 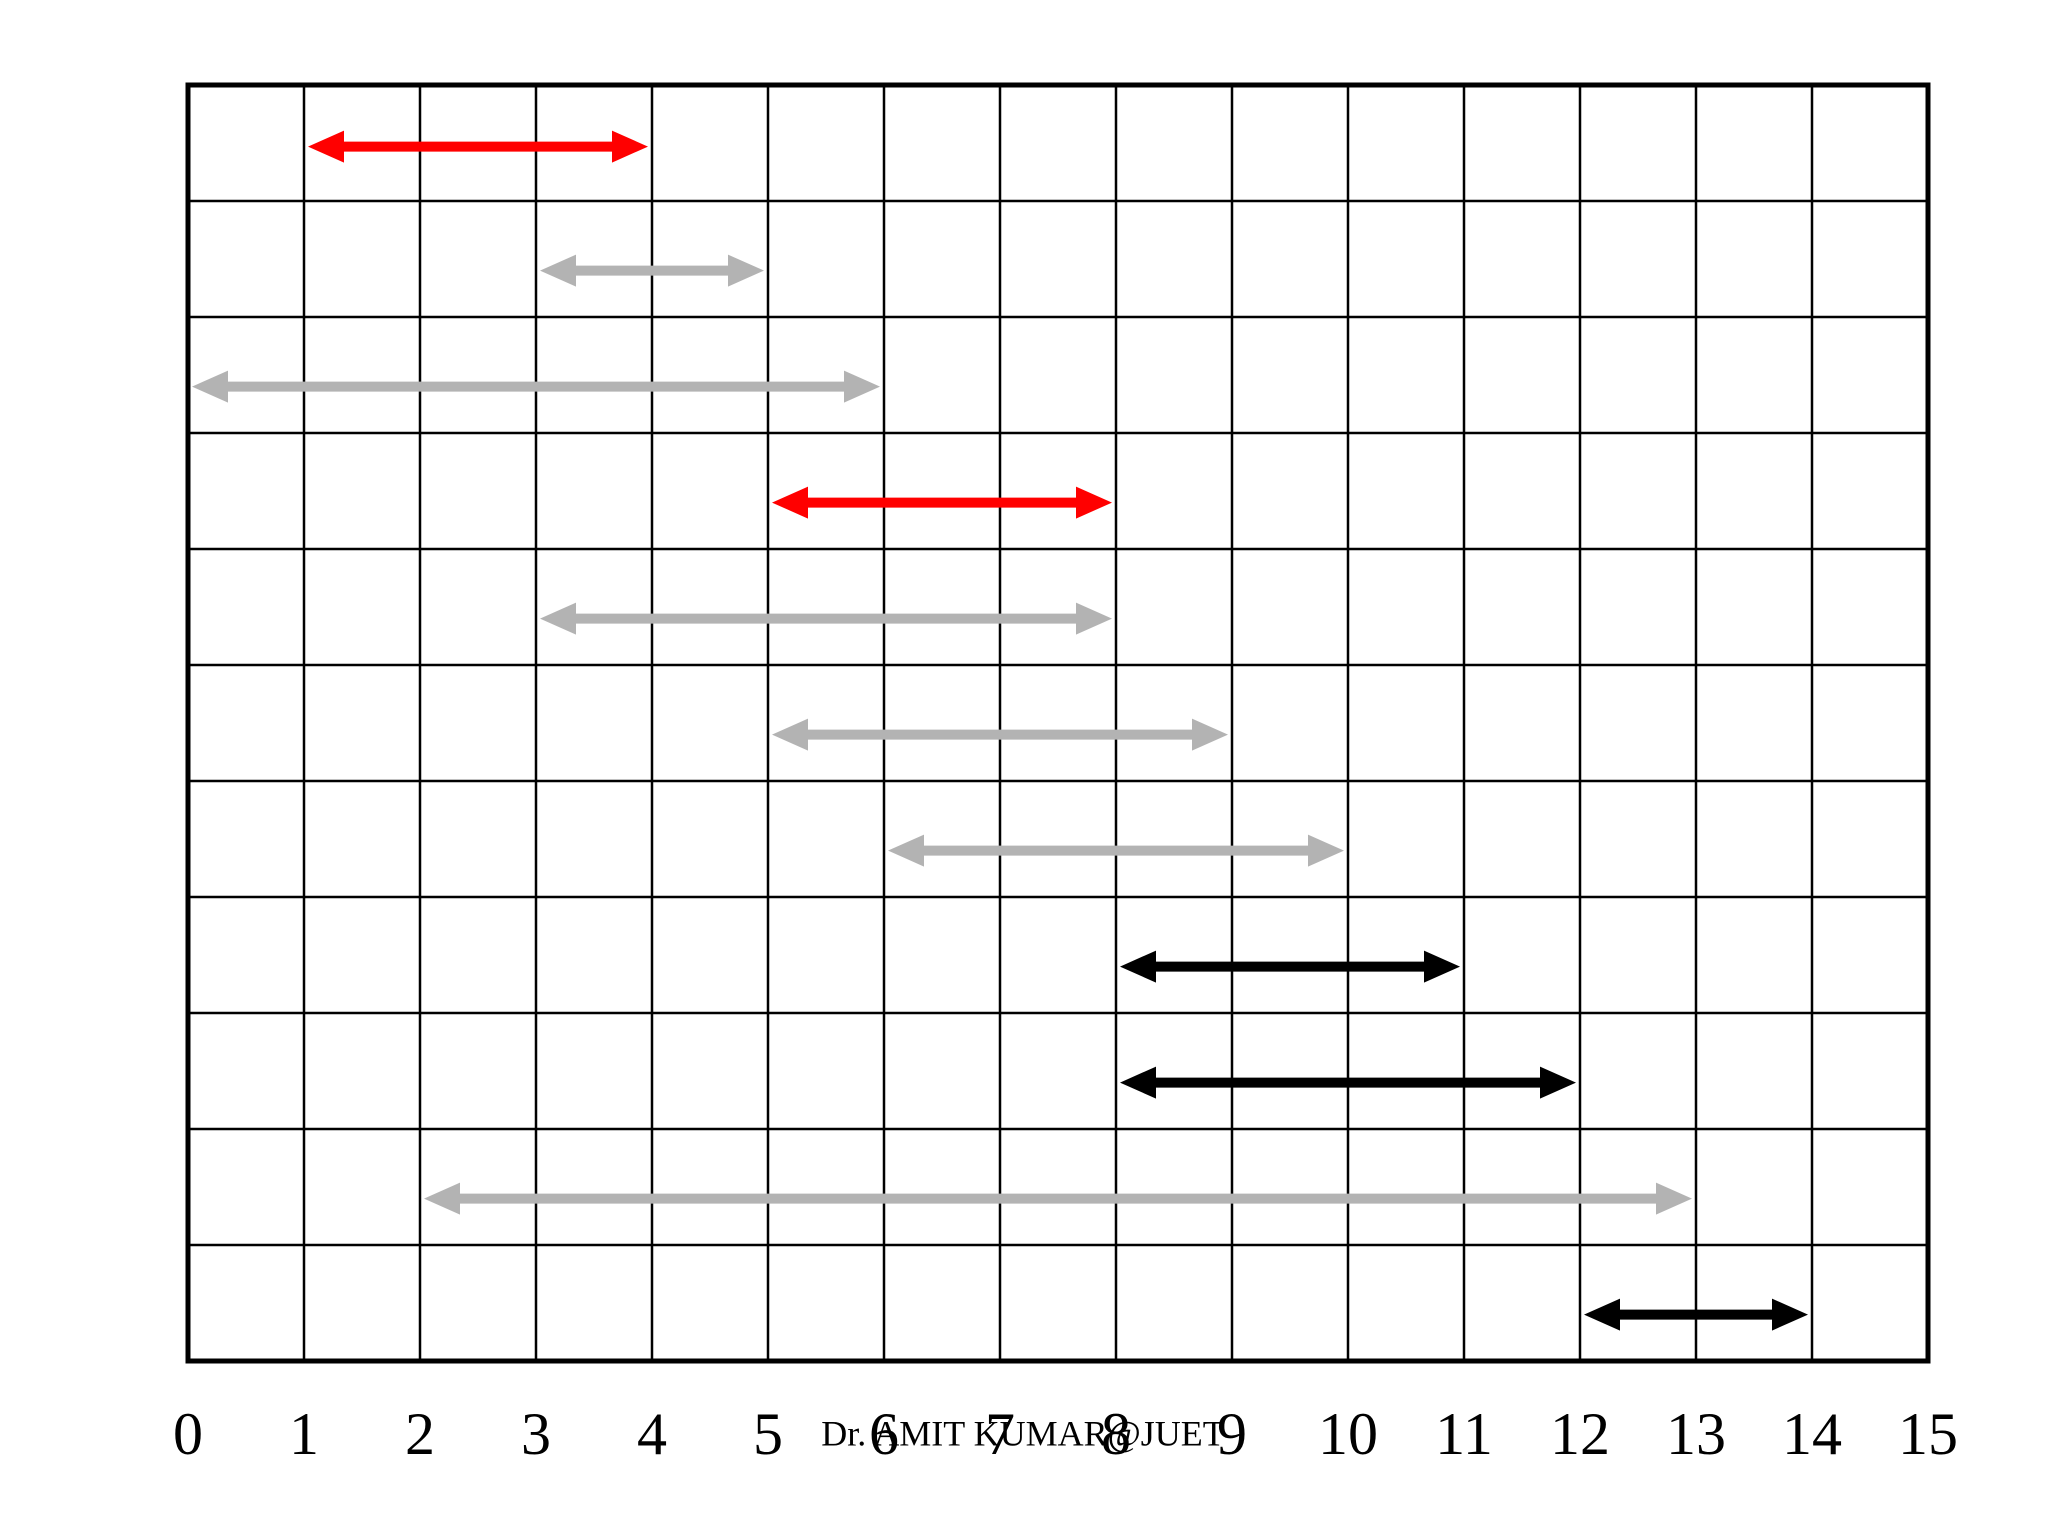 What do you see at coordinates (1464, 1434) in the screenshot?
I see `x-tick-label: 11` at bounding box center [1464, 1434].